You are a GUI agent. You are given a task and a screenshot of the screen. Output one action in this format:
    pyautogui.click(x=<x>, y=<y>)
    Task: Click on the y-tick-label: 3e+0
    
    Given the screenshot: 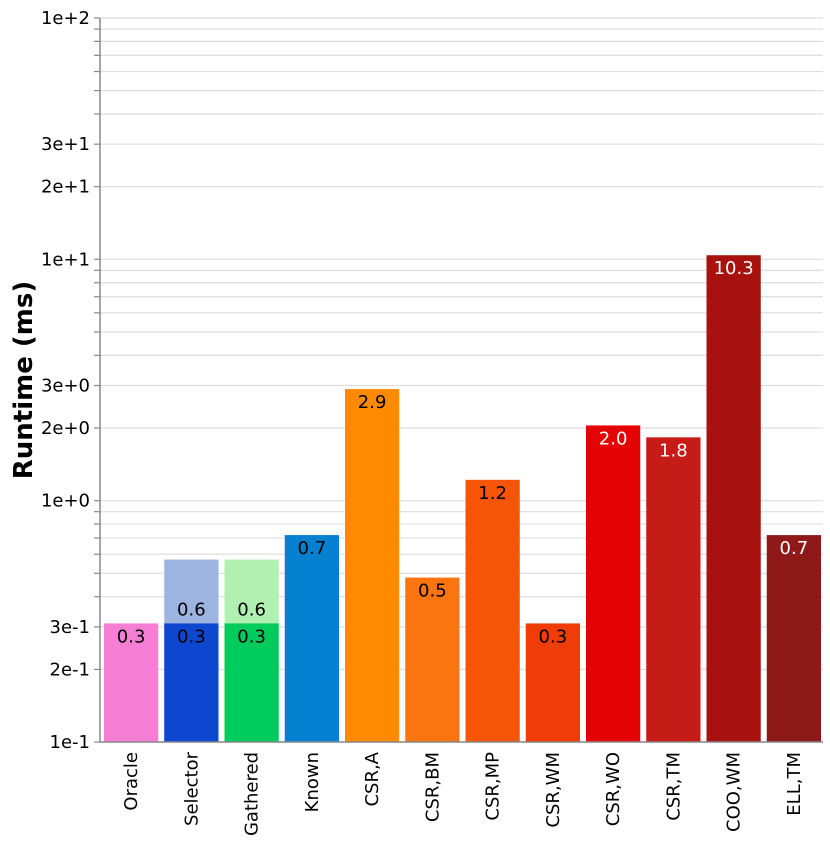 What is the action you would take?
    pyautogui.click(x=65, y=386)
    